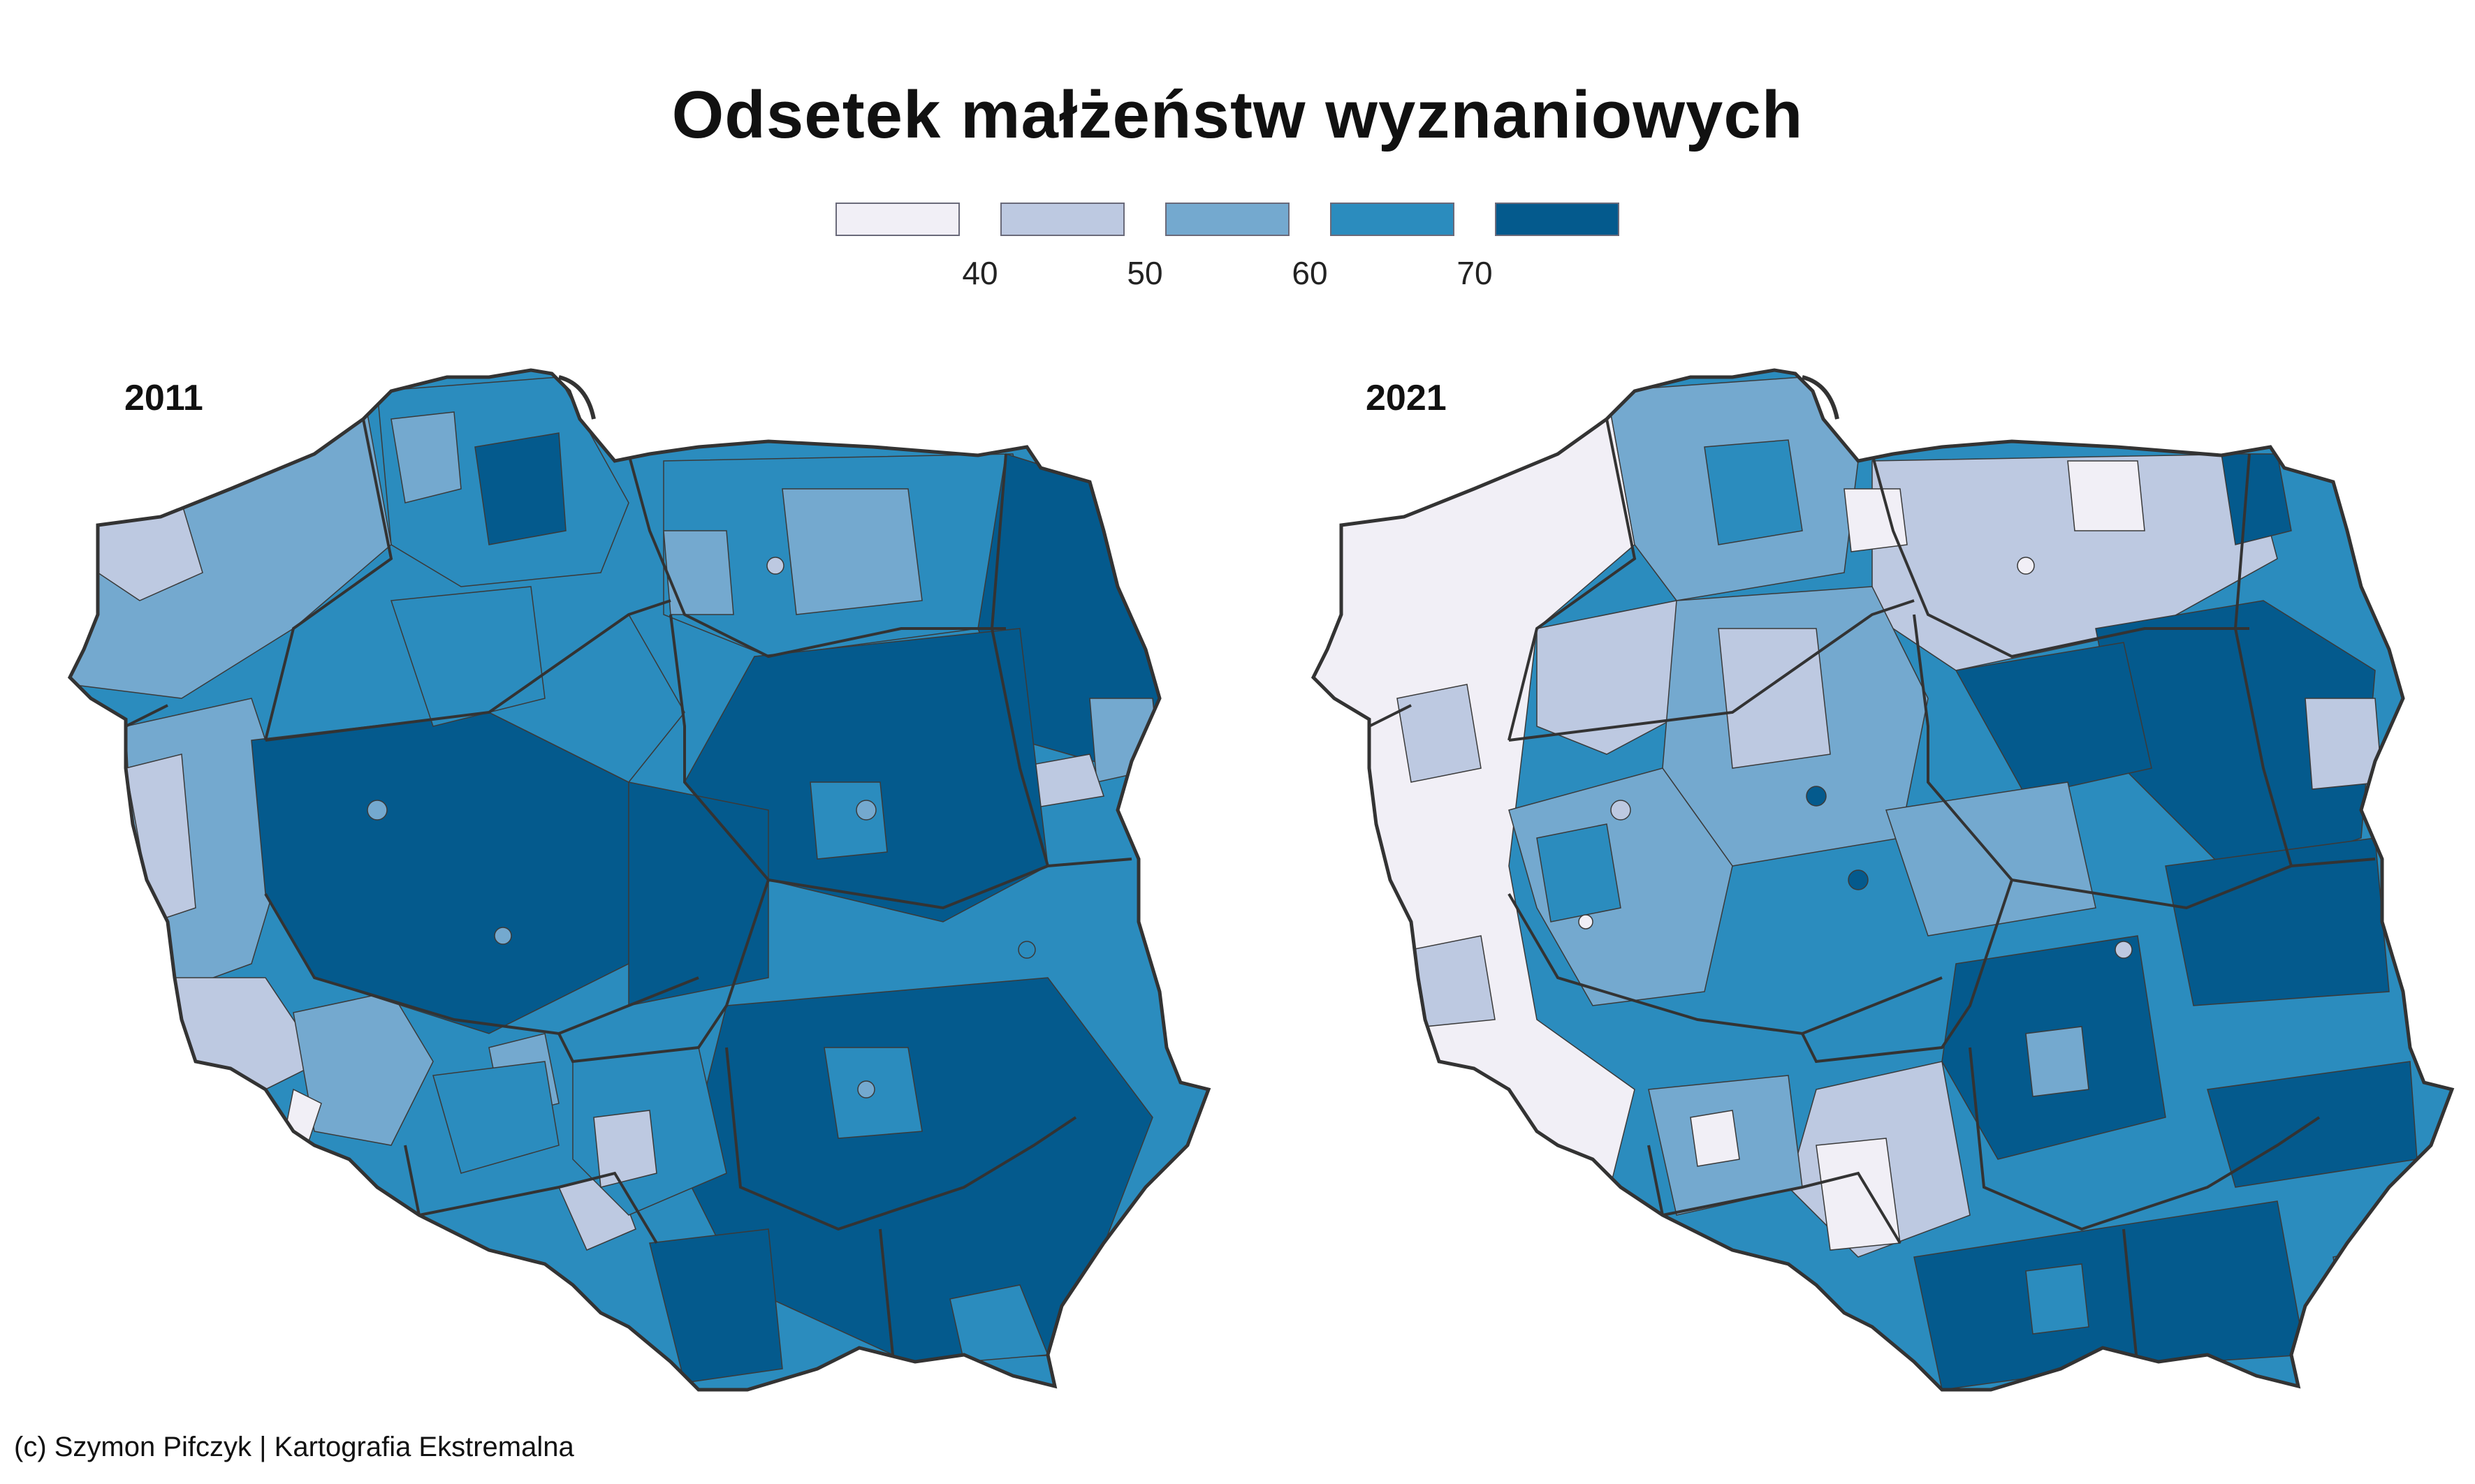  Describe the element at coordinates (980, 273) in the screenshot. I see `legend-tick-40: 40` at that location.